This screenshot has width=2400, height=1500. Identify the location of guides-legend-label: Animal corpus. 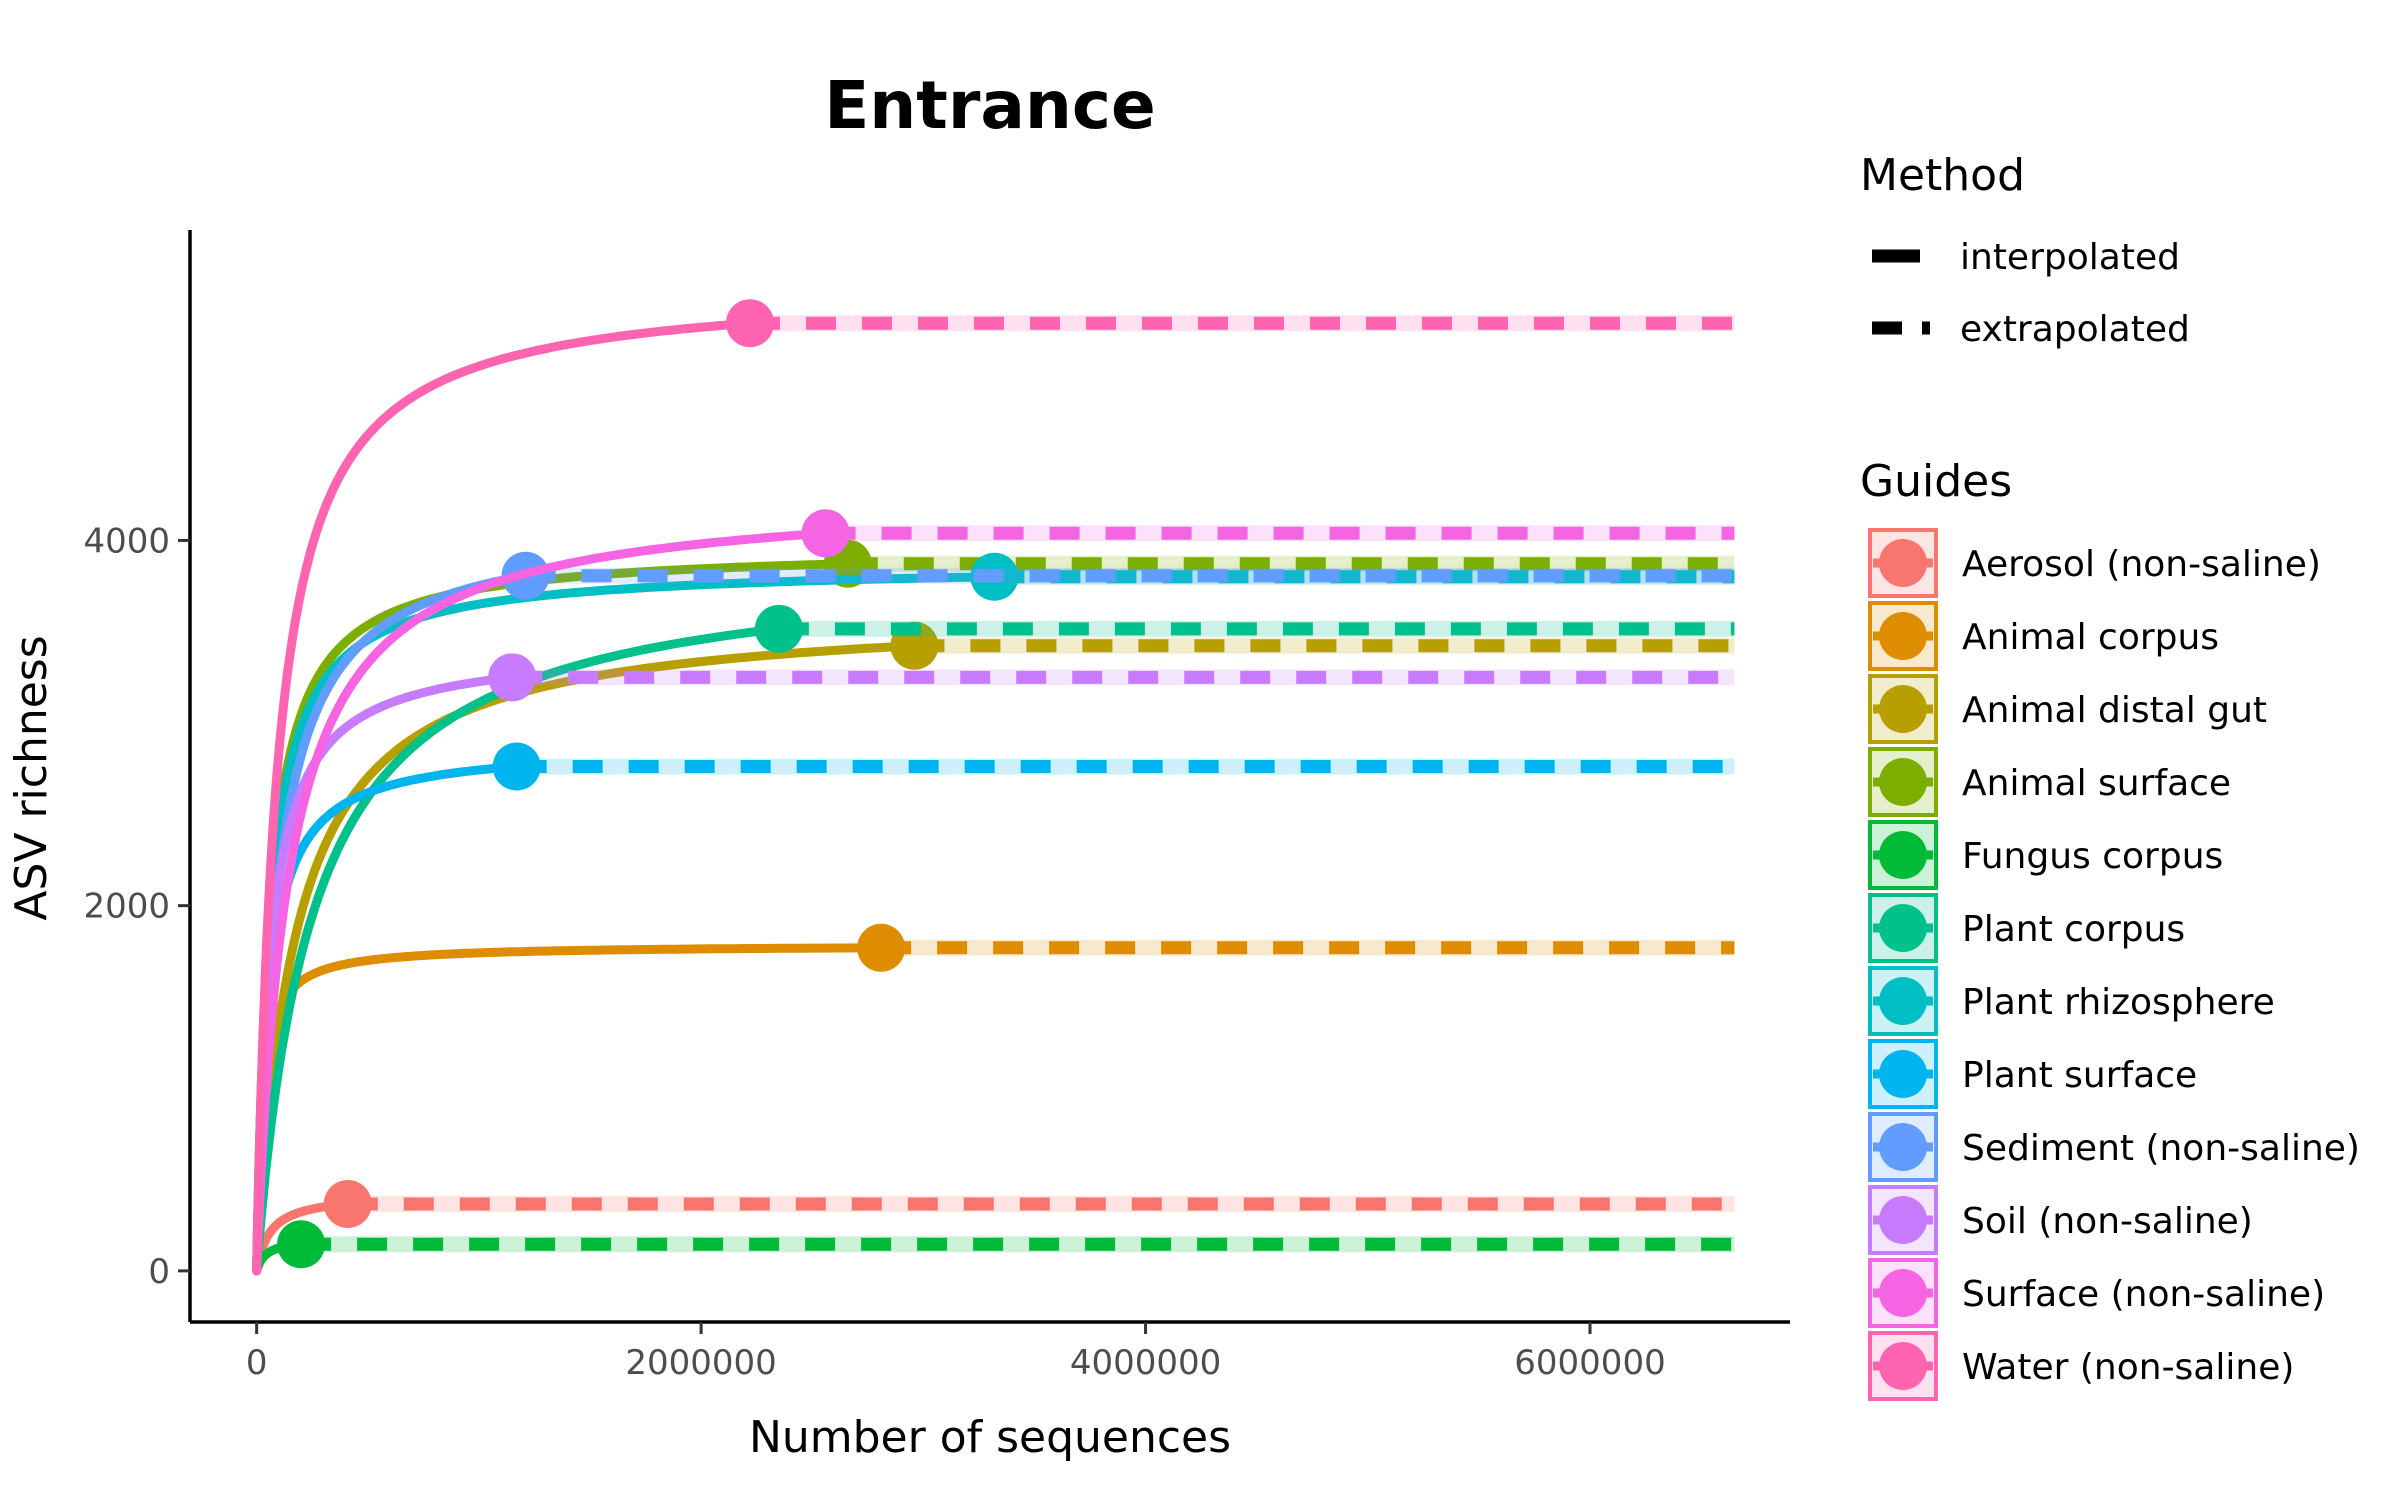
(2090, 637).